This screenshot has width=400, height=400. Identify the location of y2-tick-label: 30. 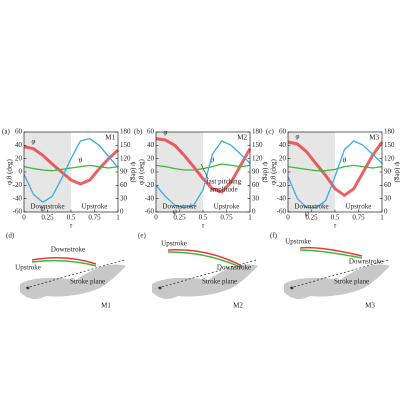
(256, 198).